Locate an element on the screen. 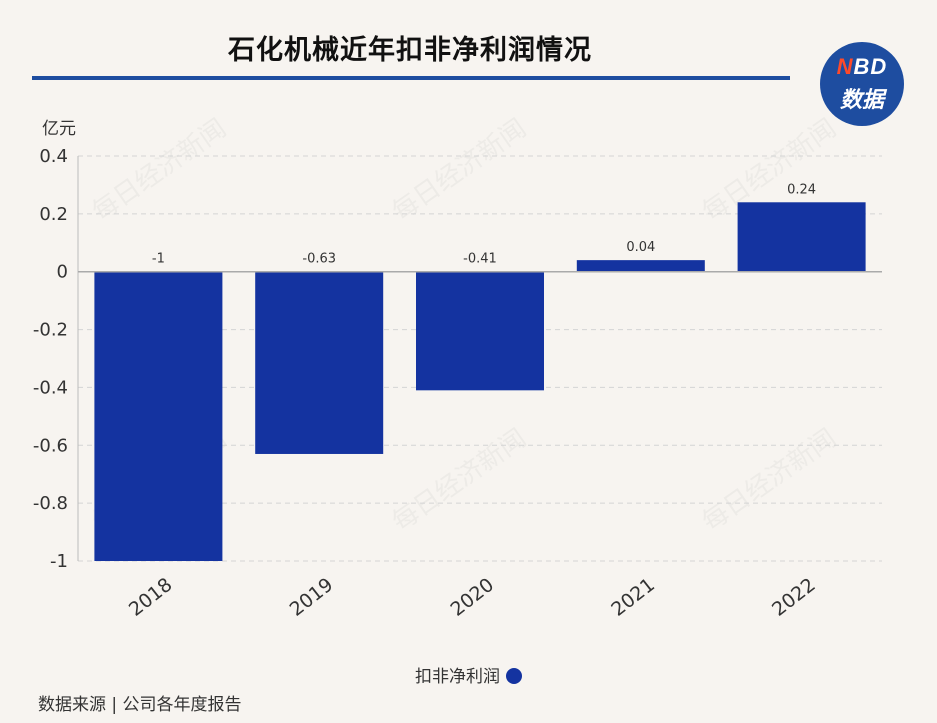 The image size is (937, 723). source-note: 数据来源 | 公司各年度报告 is located at coordinates (140, 705).